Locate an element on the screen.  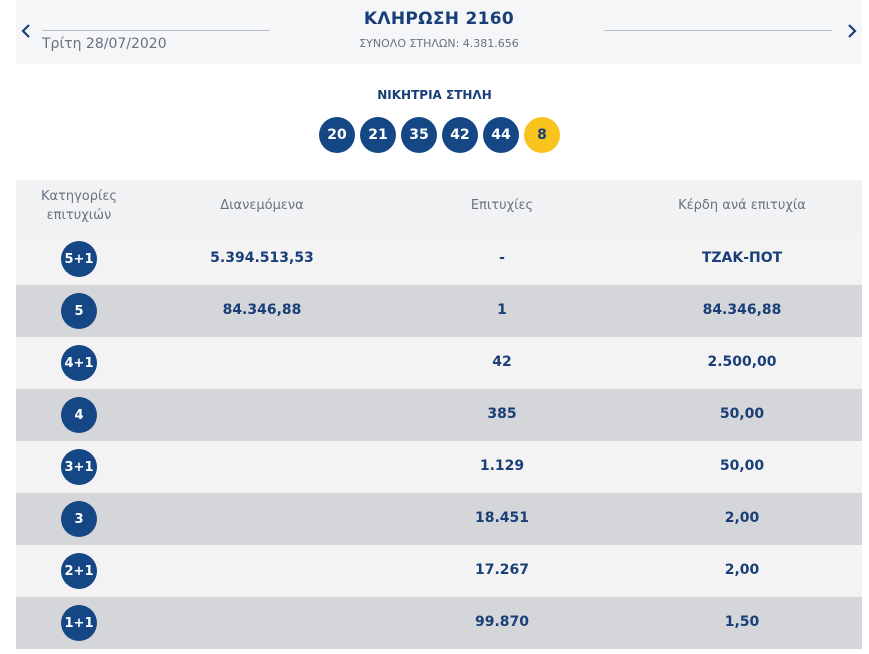
next-draw-button is located at coordinates (852, 31).